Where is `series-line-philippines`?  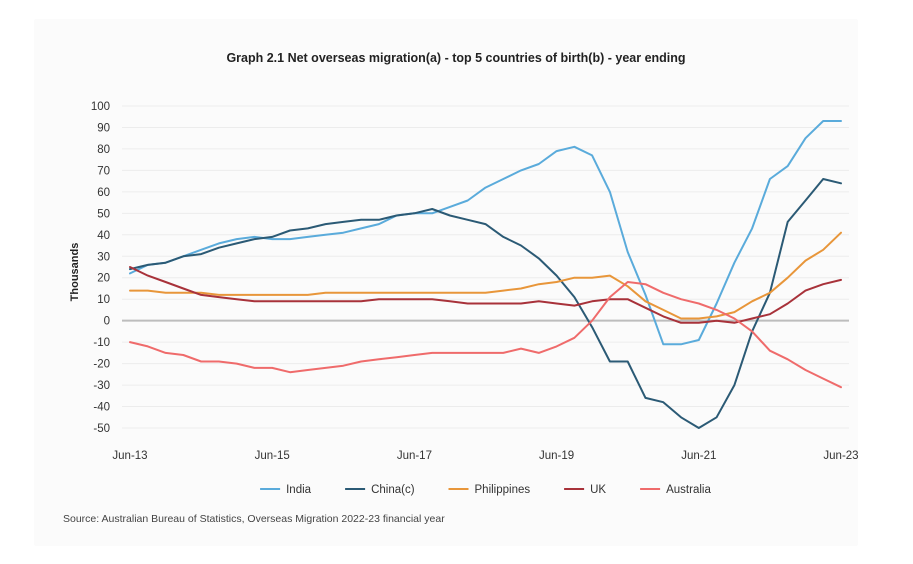 series-line-philippines is located at coordinates (485, 275).